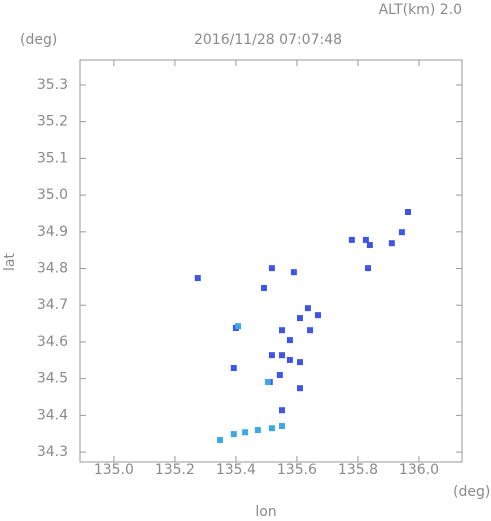 Image resolution: width=491 pixels, height=521 pixels. I want to click on y-tick-label: 35.1, so click(52, 158).